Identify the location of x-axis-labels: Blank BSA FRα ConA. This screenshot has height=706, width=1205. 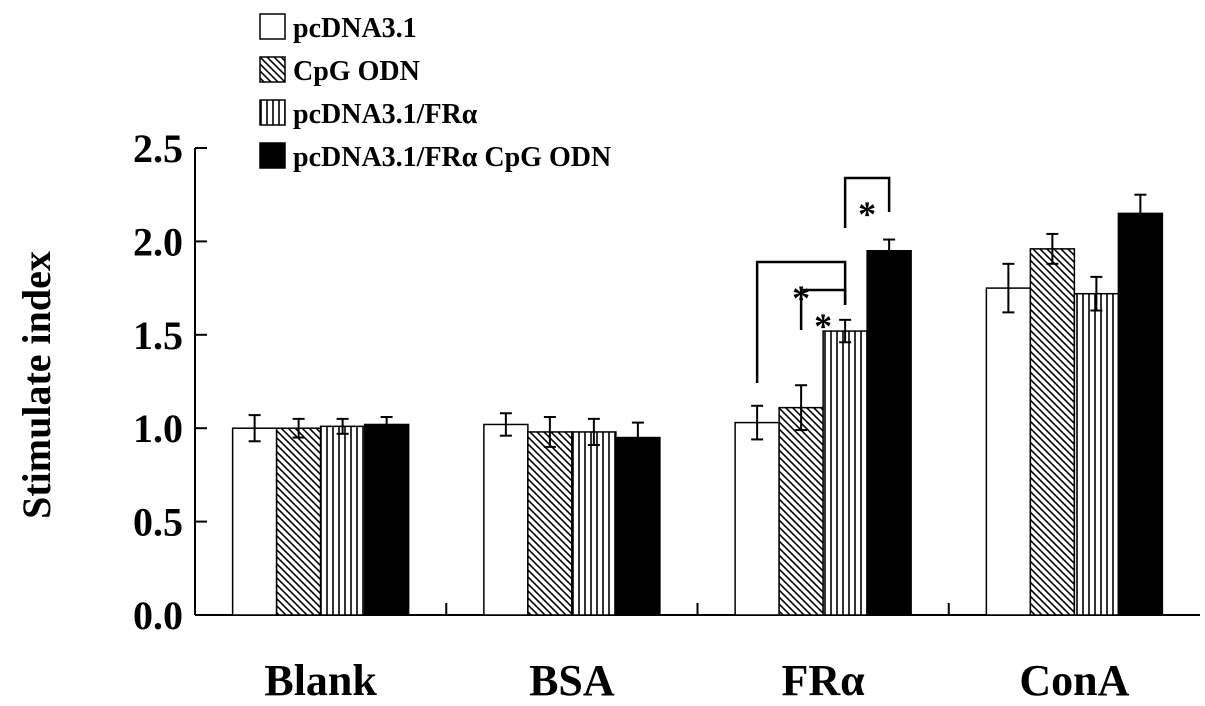
(696, 680).